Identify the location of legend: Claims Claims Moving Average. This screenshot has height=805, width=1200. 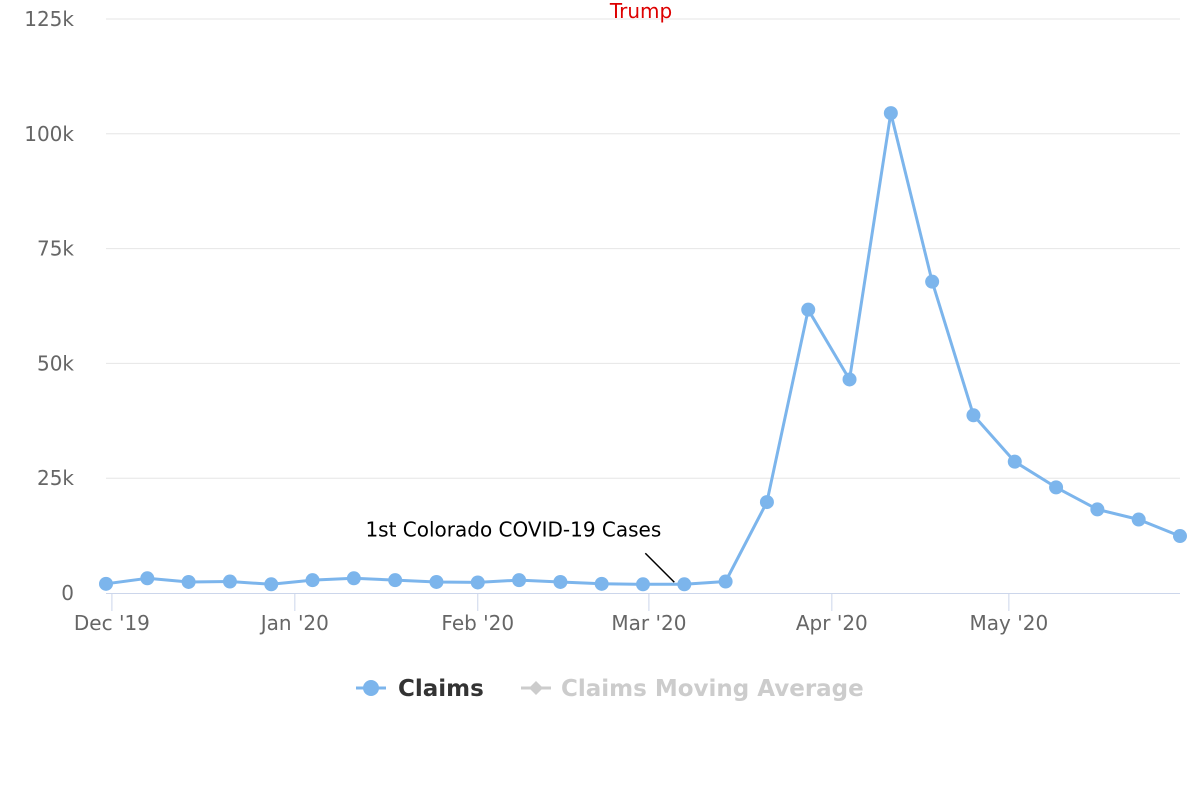
(610, 689).